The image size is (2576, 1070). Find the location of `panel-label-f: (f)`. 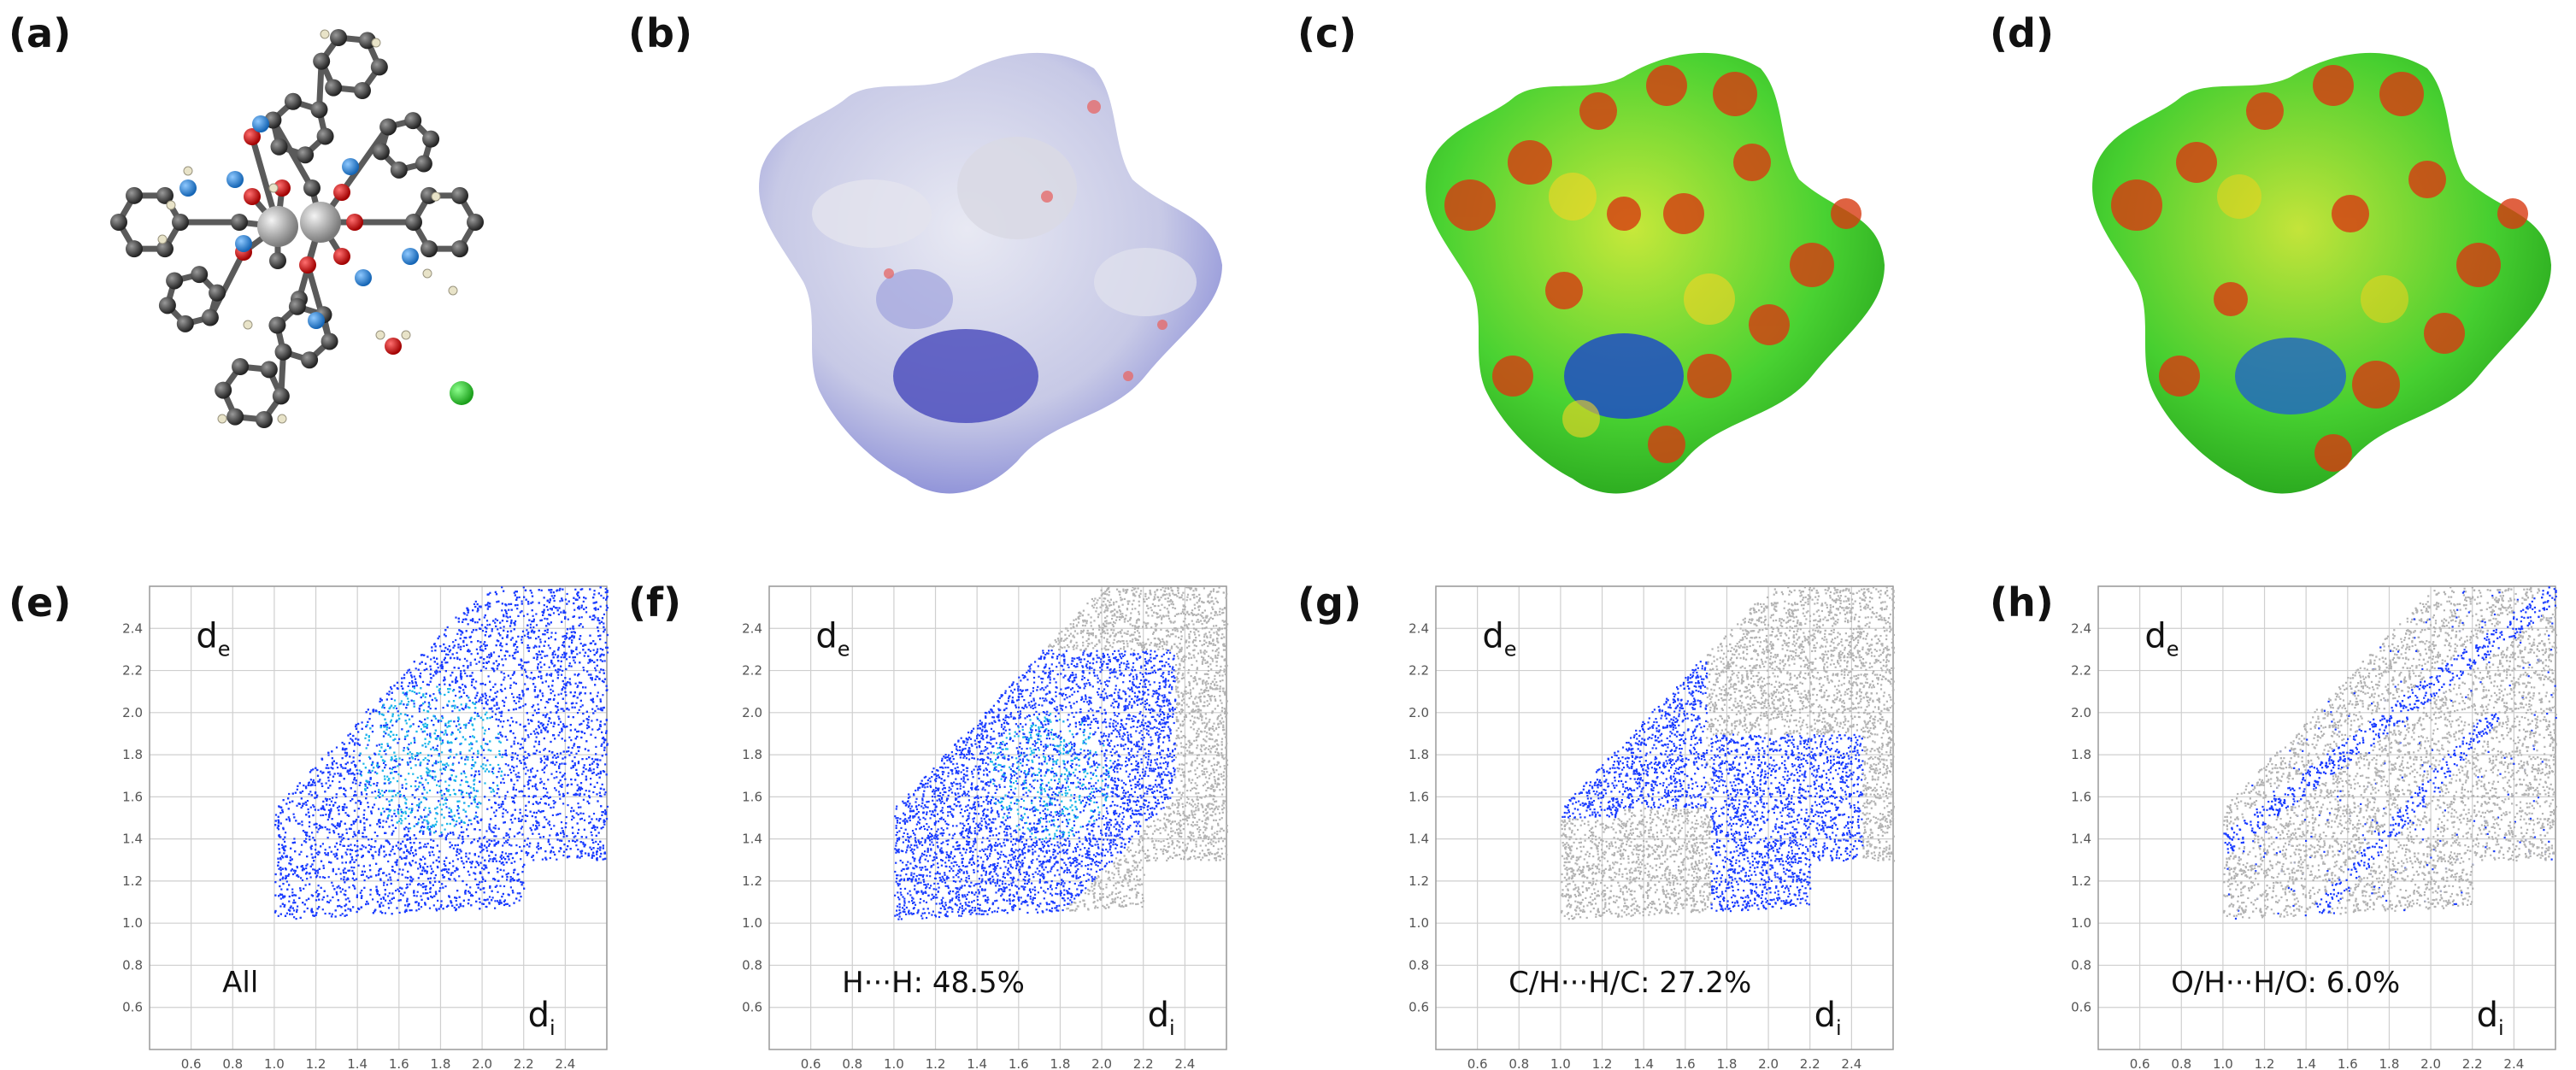

panel-label-f: (f) is located at coordinates (654, 602).